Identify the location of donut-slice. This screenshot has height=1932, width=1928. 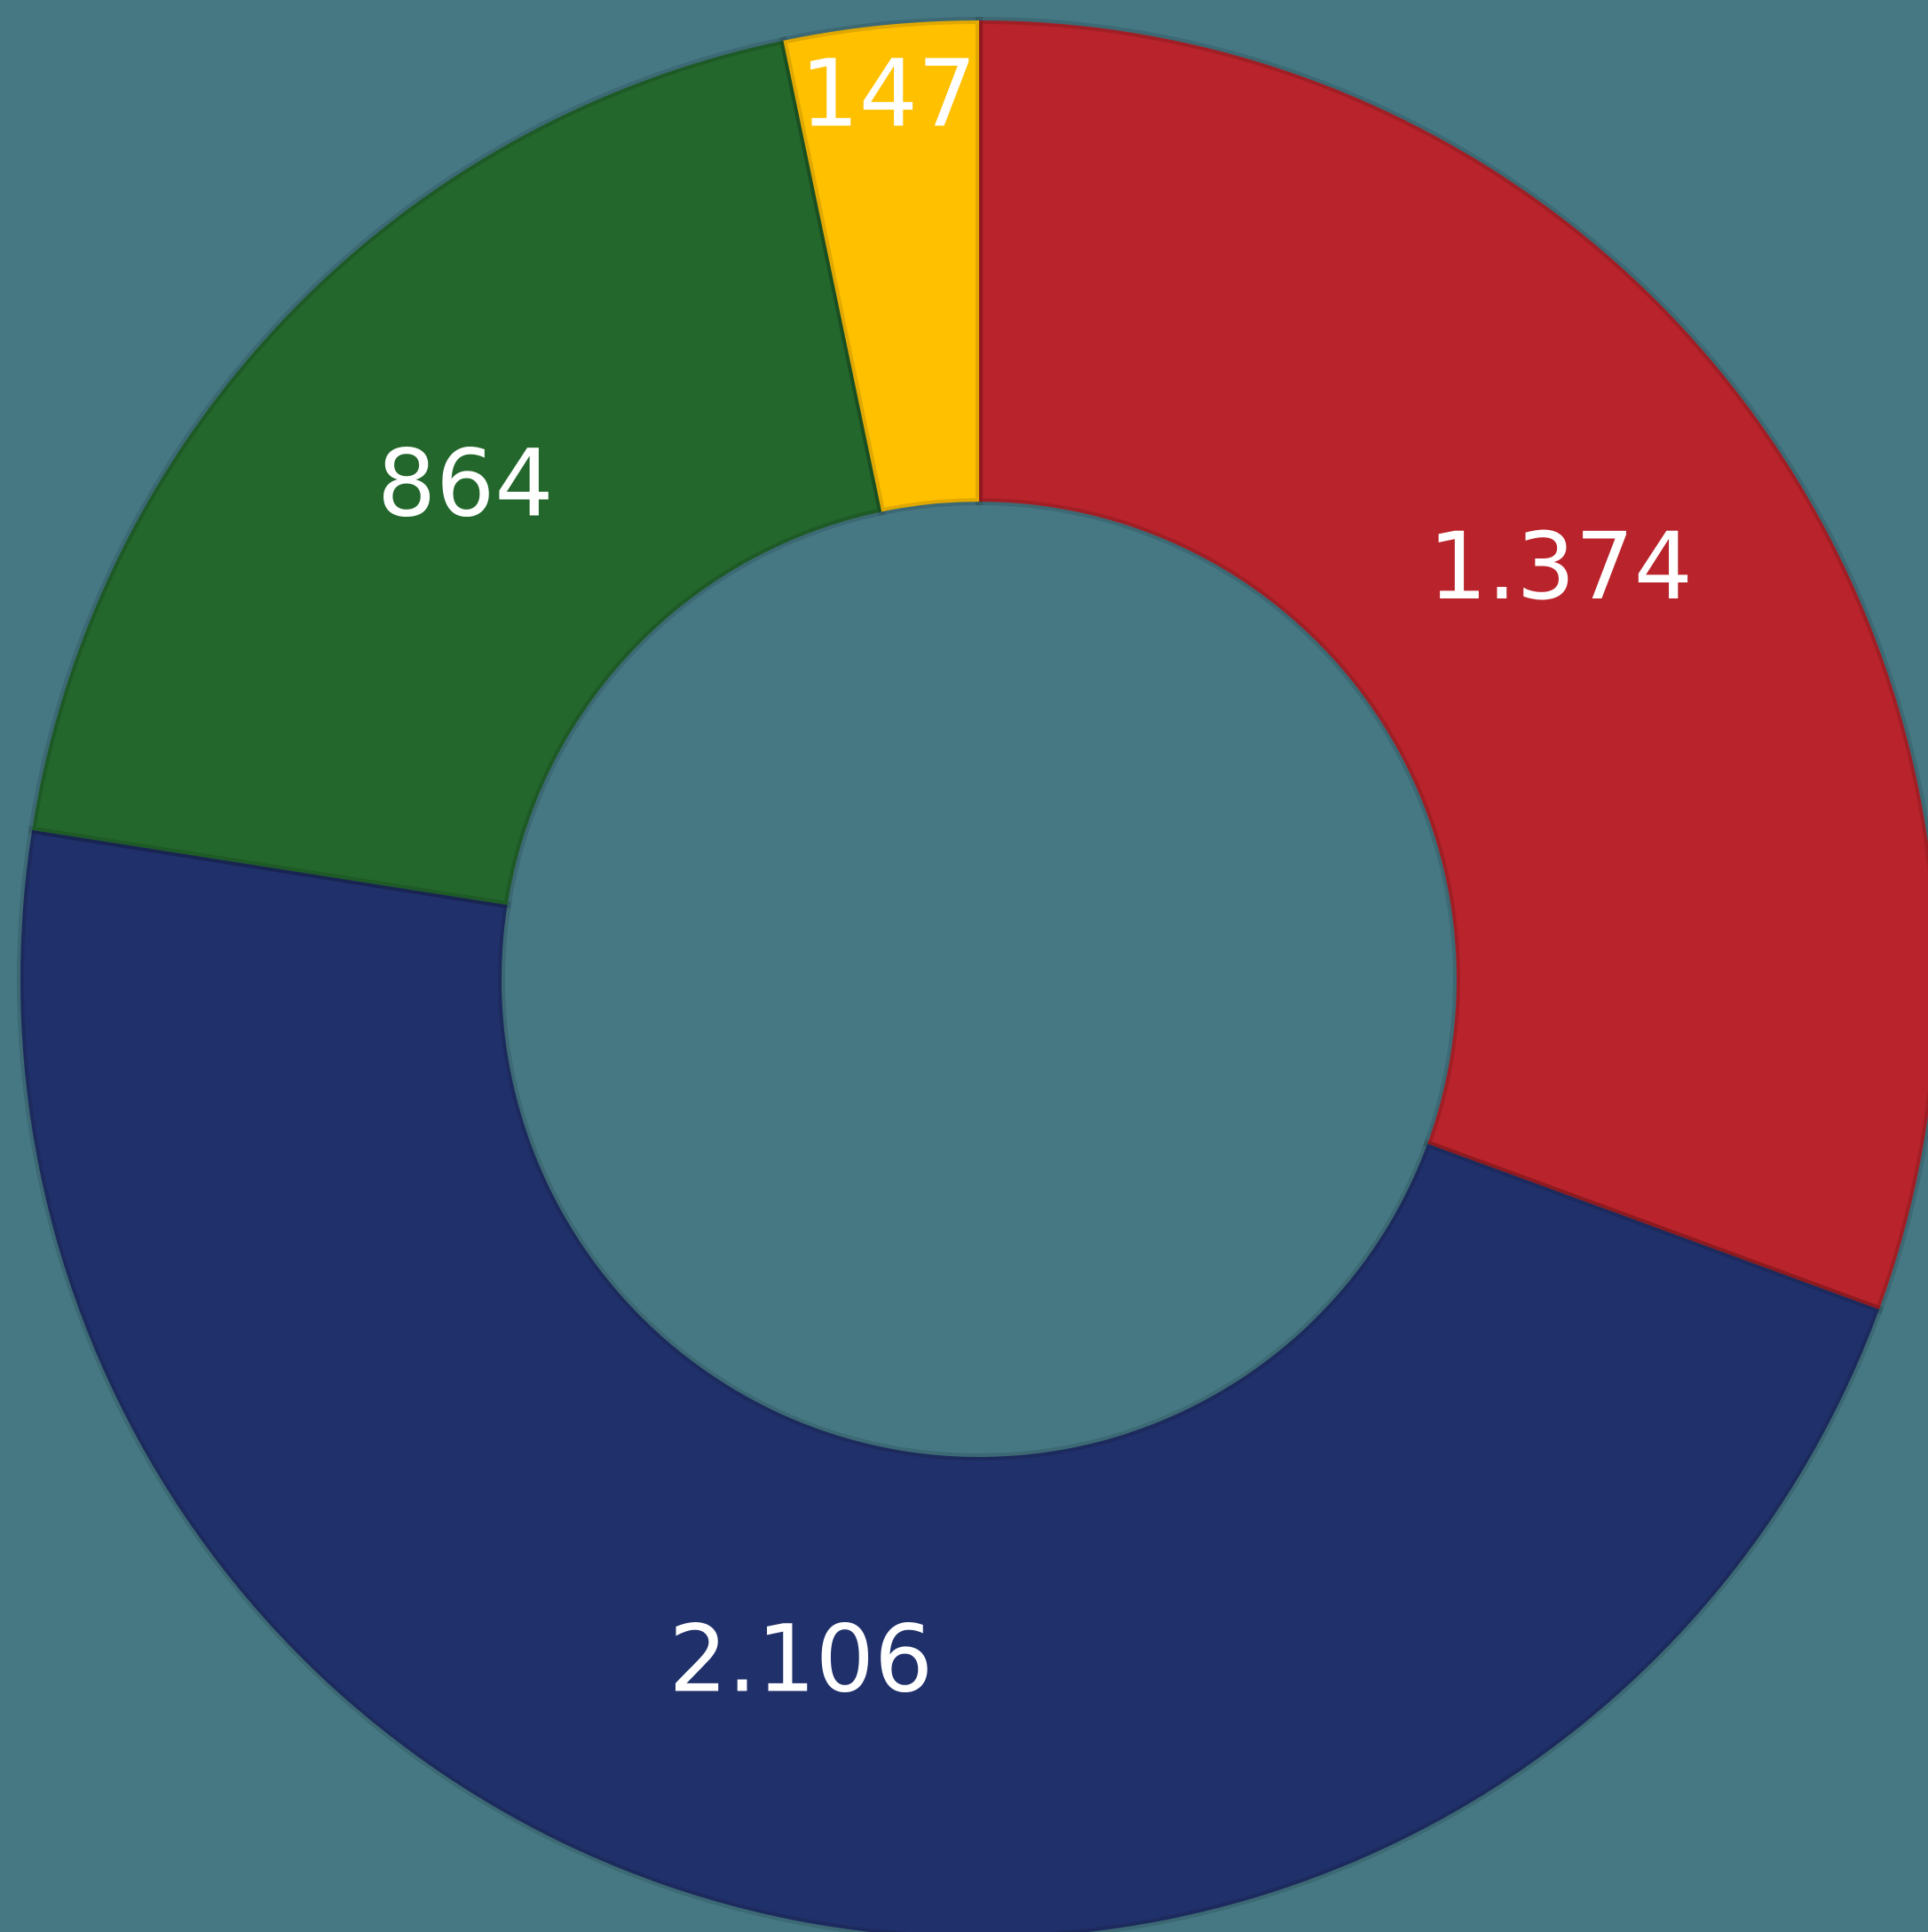
(880, 266).